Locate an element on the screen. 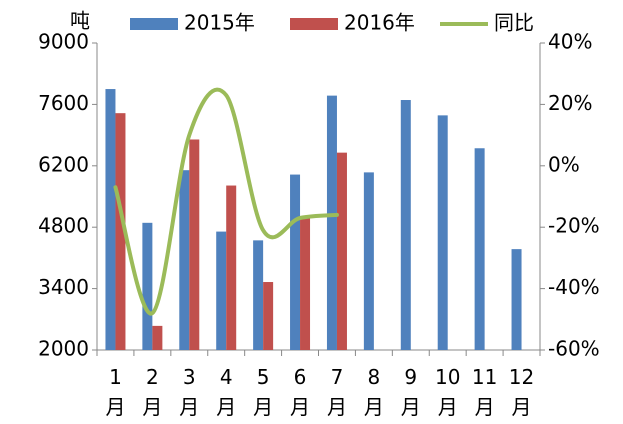 The width and height of the screenshot is (623, 424). x-tick-label: 8月 is located at coordinates (373, 392).